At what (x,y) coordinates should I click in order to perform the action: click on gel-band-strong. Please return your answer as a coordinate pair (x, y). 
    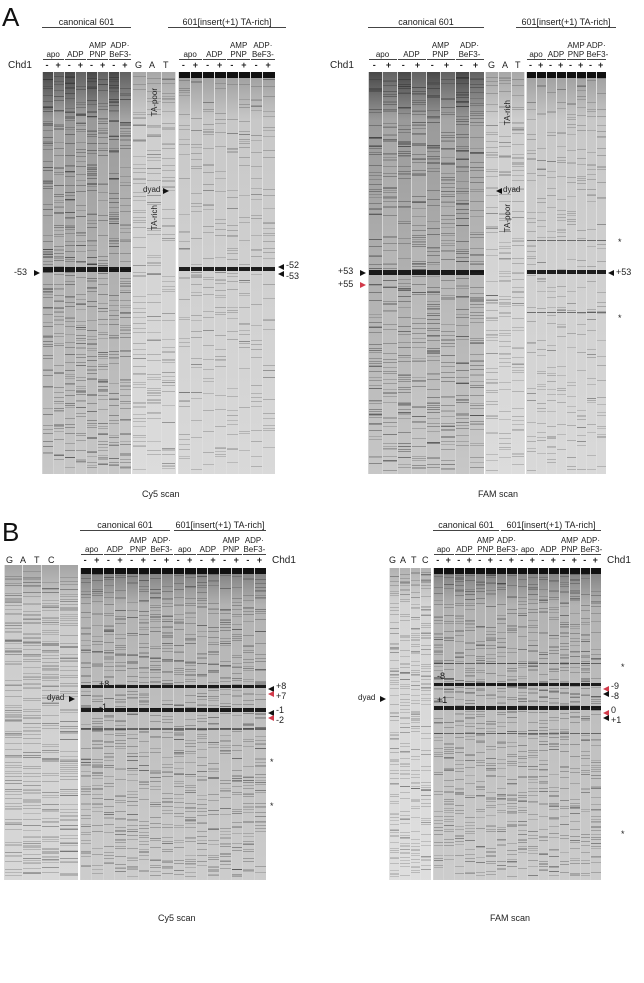
    Looking at the image, I should click on (202, 729).